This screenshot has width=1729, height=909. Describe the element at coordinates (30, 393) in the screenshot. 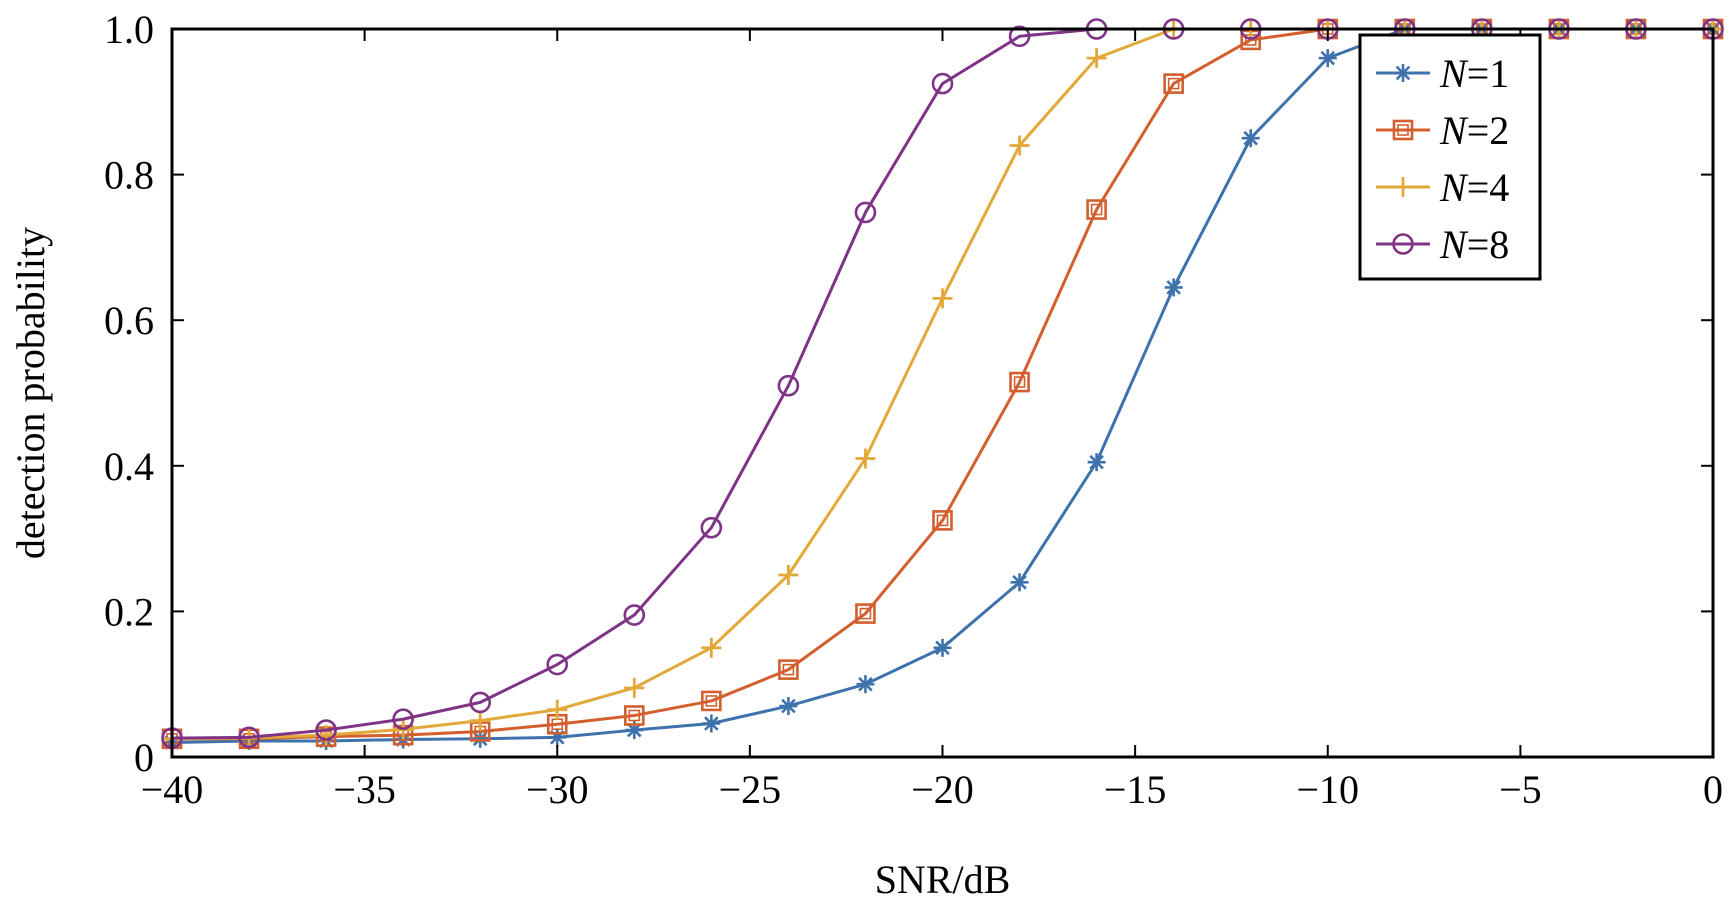

I see `y-axis-label: detection probability` at that location.